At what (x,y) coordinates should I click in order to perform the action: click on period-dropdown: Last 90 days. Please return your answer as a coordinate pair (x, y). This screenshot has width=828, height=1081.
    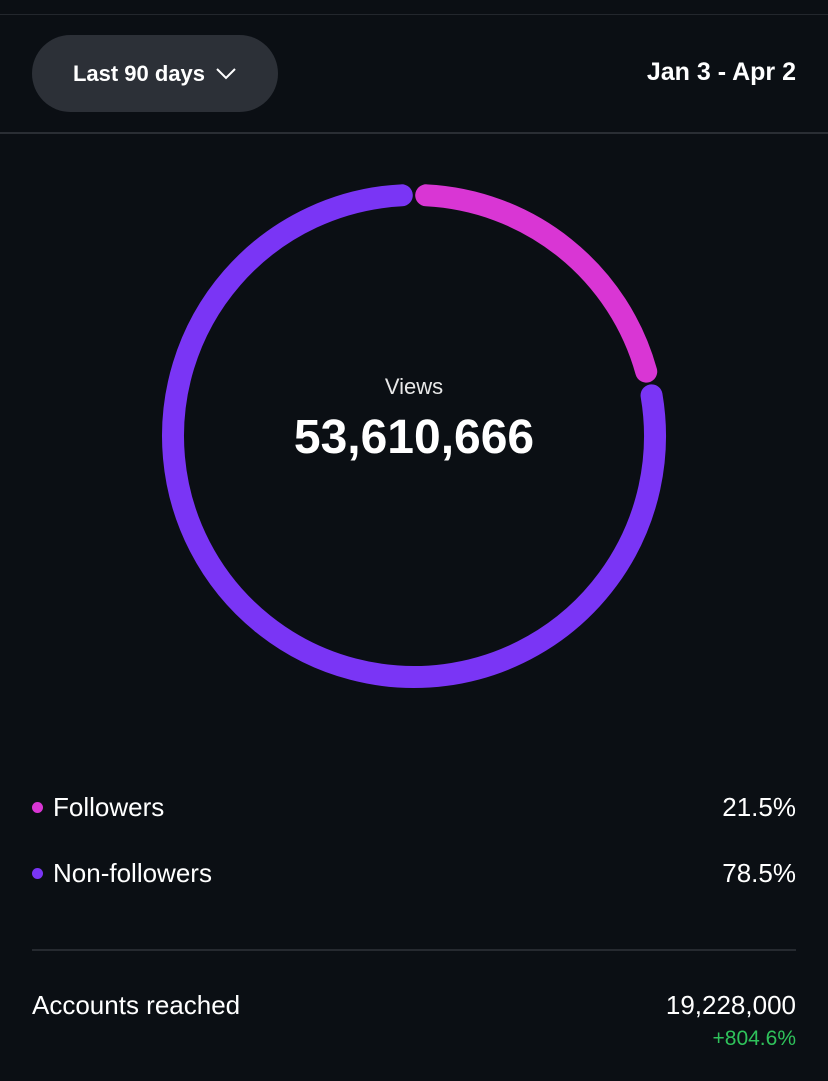
    Looking at the image, I should click on (155, 73).